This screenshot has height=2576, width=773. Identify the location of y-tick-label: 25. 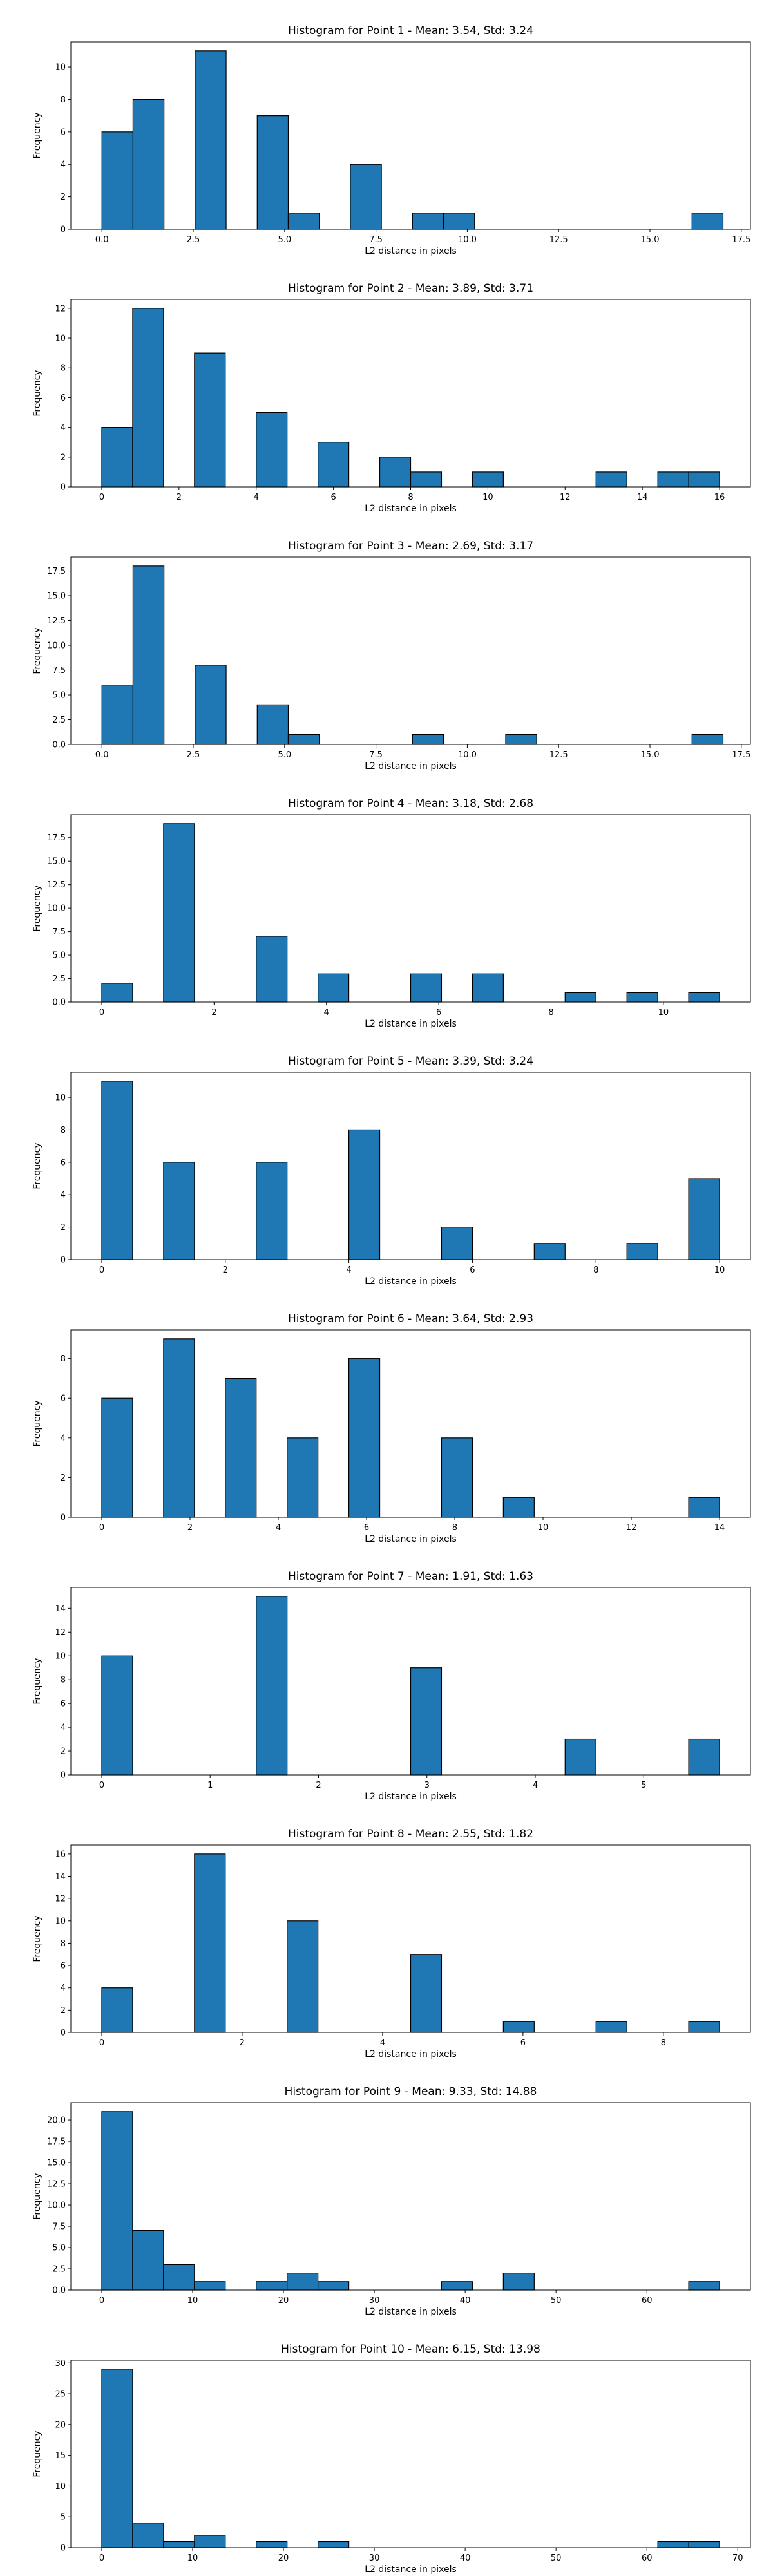
(61, 2395).